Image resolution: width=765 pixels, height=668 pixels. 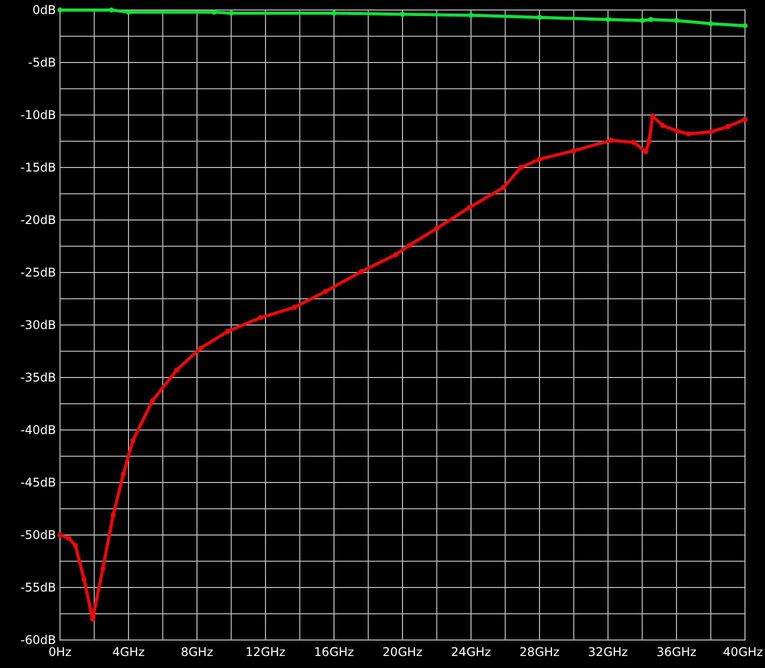 I want to click on y-tick-label: -35dB, so click(x=38, y=377).